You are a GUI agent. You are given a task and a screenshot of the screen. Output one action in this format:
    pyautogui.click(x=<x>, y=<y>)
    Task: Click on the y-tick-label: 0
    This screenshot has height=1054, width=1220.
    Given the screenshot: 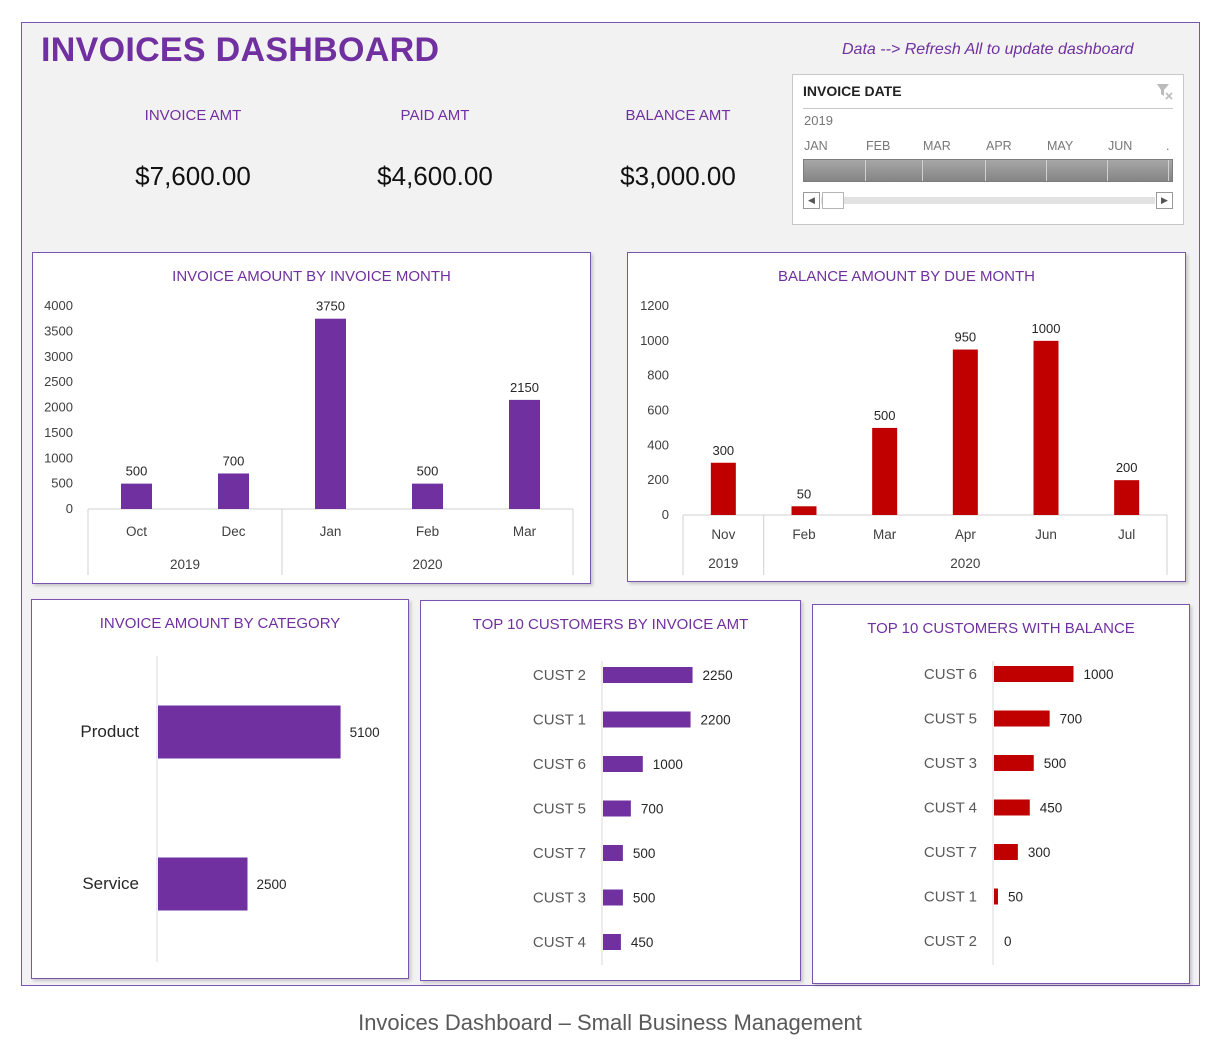 What is the action you would take?
    pyautogui.click(x=69, y=508)
    